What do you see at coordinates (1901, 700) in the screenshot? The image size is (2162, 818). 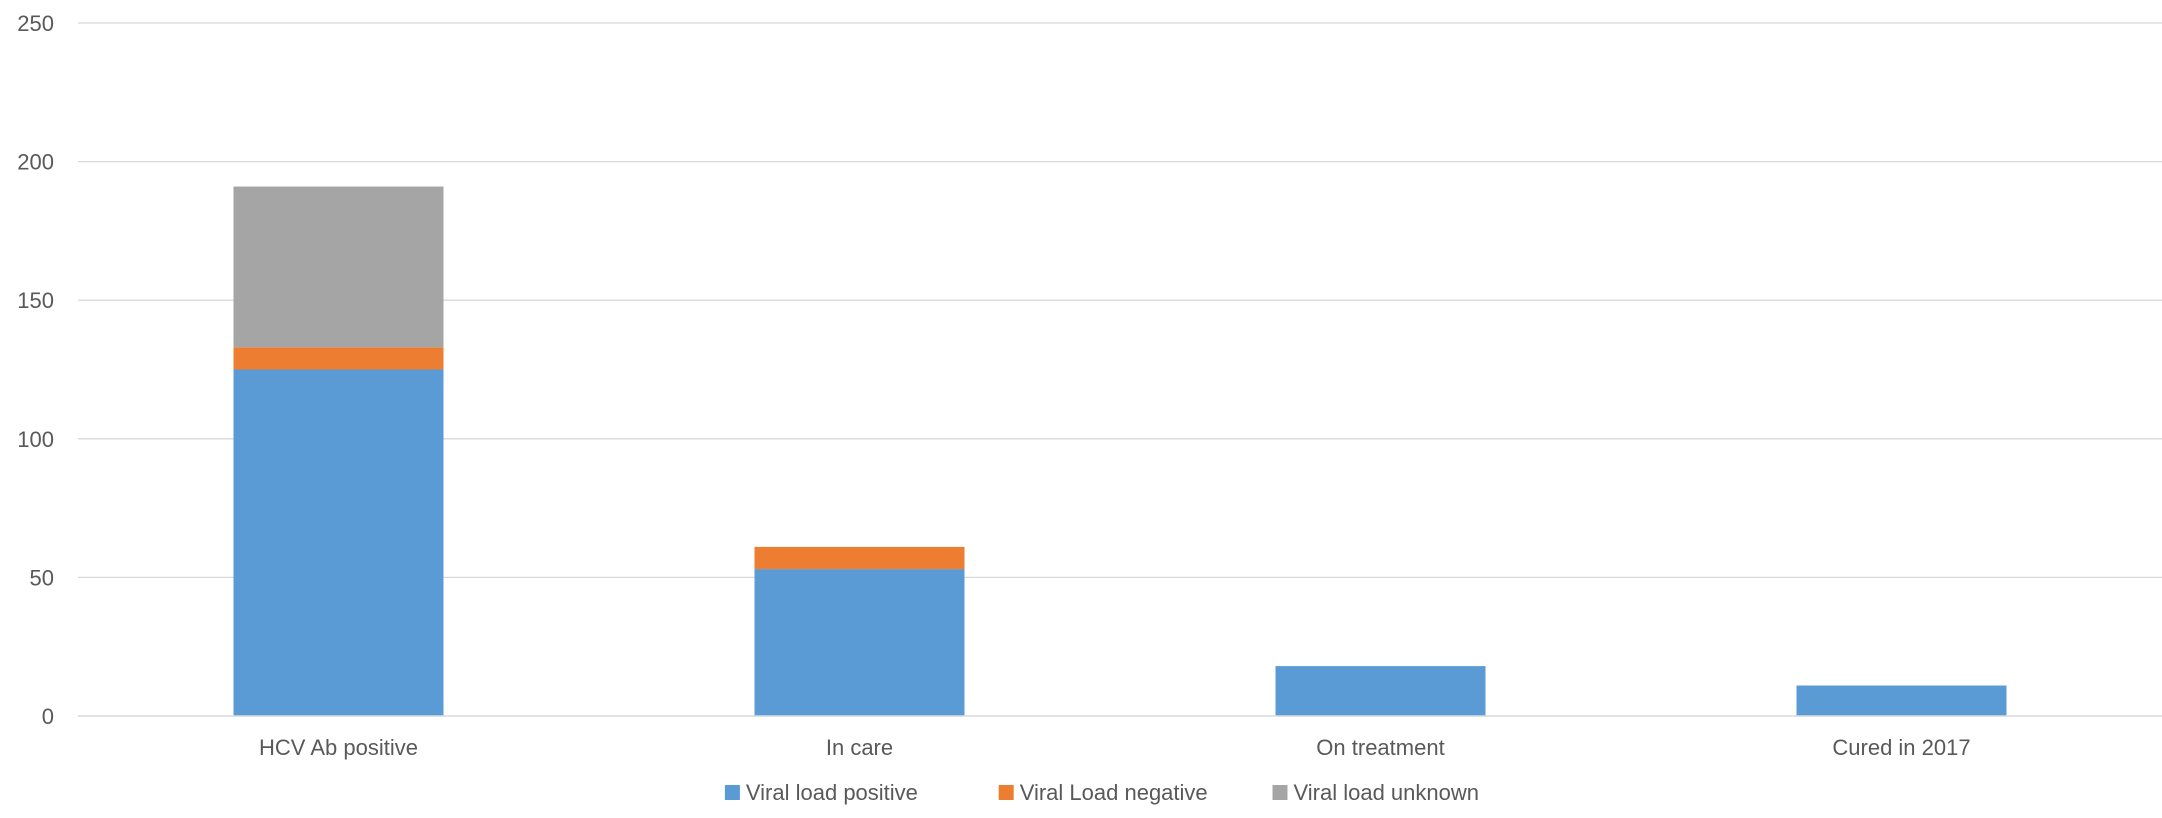 I see `bar-cured-in-2017-viral-load-positive` at bounding box center [1901, 700].